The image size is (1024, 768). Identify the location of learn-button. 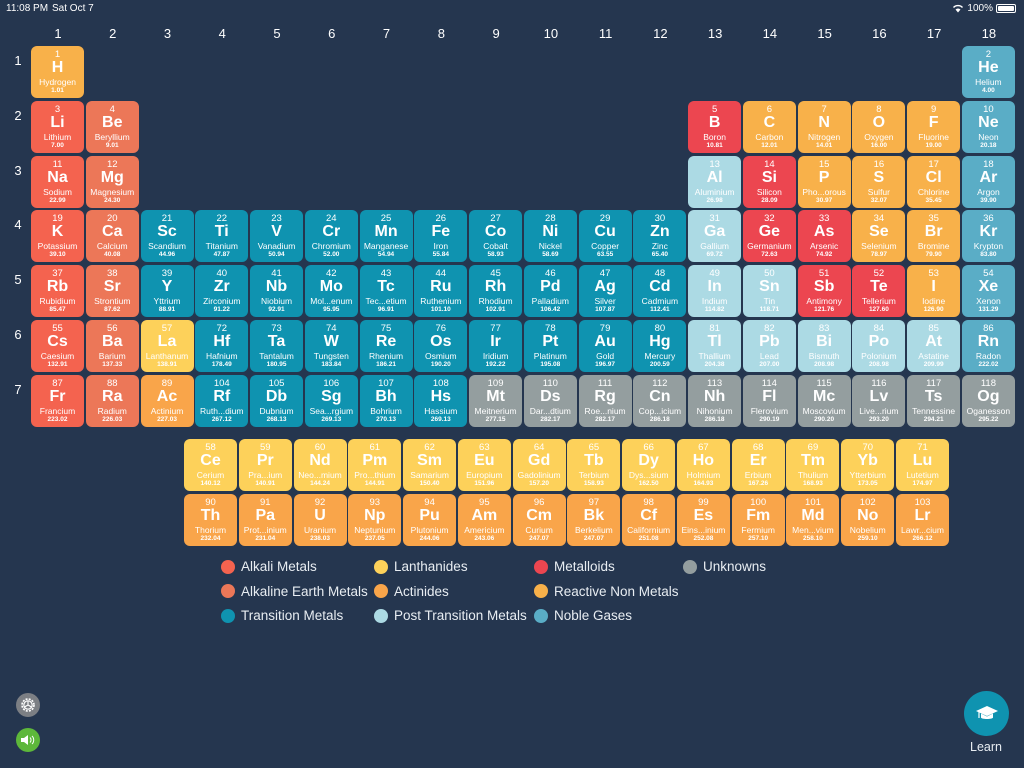
(986, 713).